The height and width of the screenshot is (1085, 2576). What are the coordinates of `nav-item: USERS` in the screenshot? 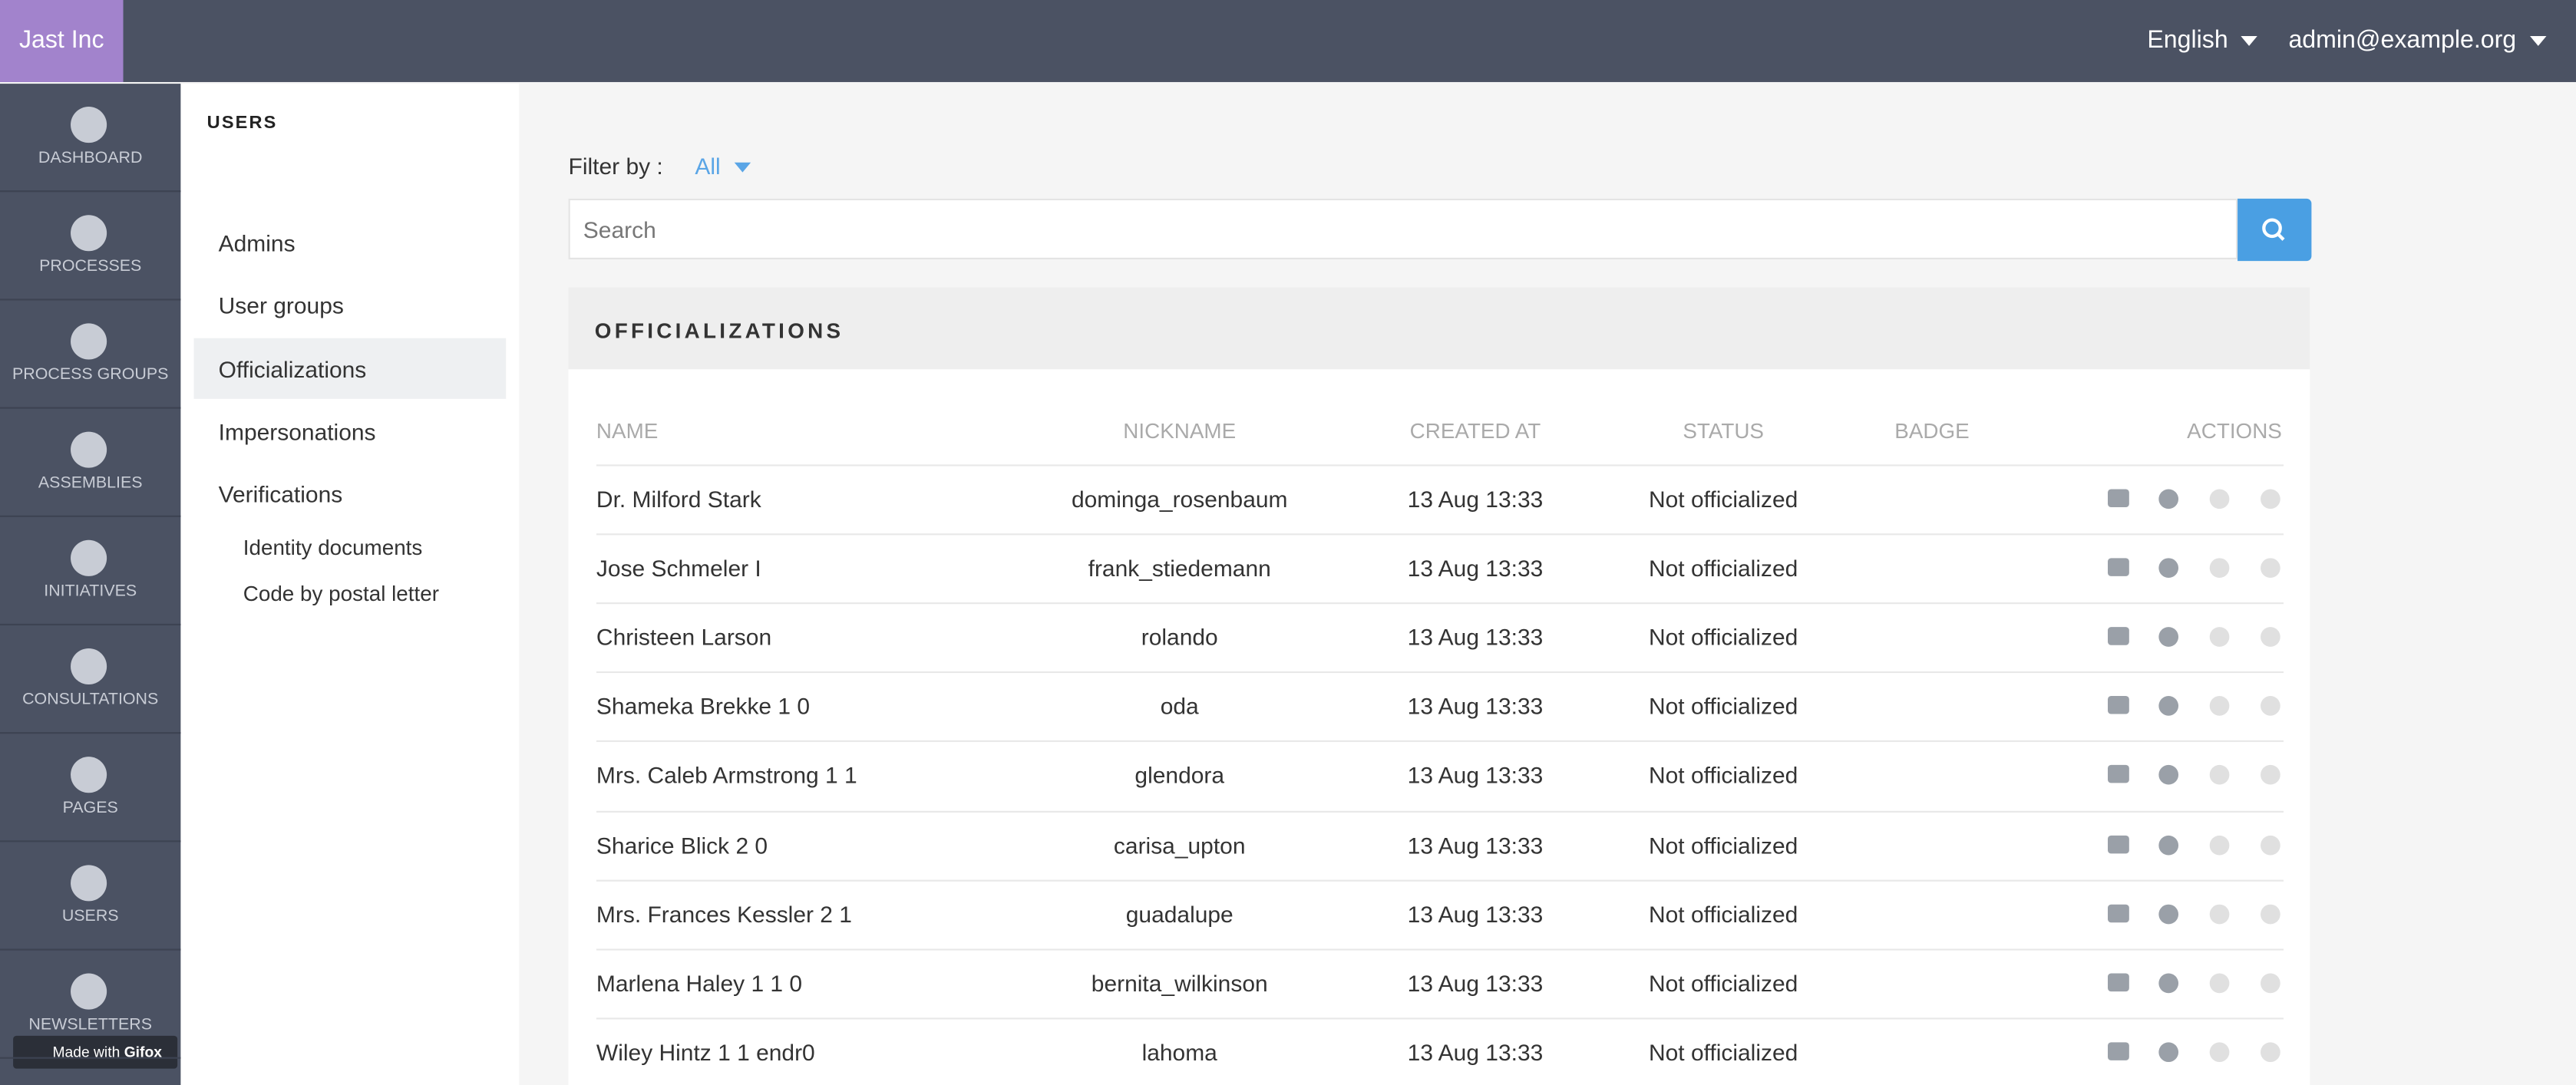 It's located at (90, 896).